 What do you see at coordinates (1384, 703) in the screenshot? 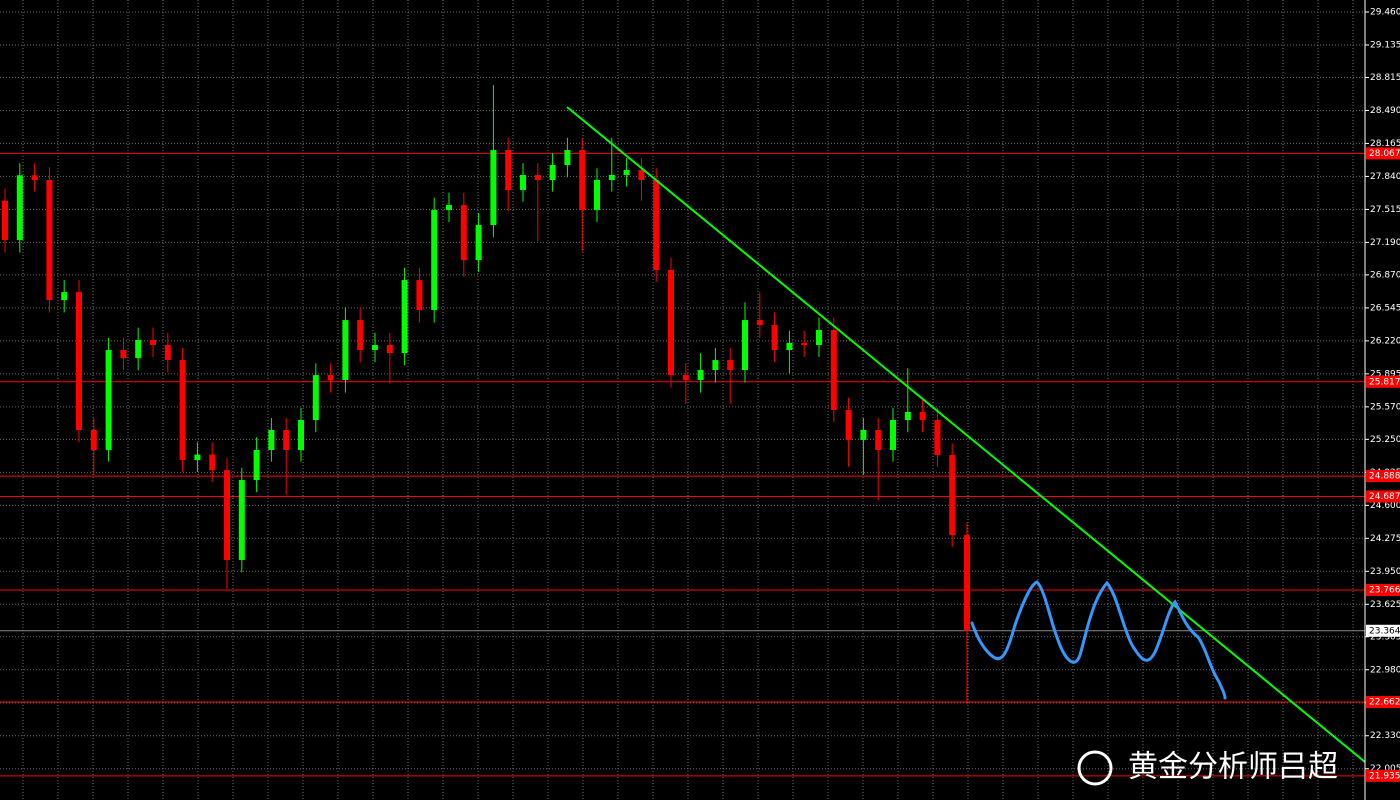
I see `level-label: 22.662` at bounding box center [1384, 703].